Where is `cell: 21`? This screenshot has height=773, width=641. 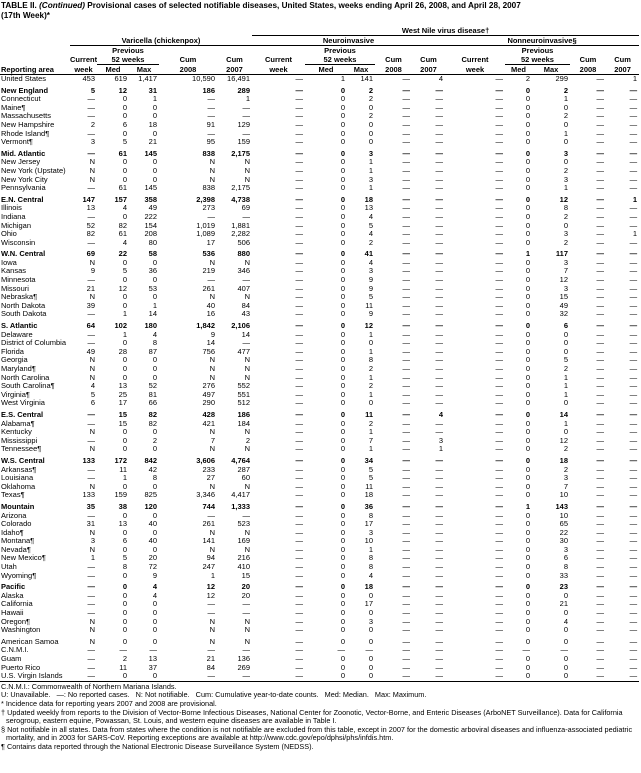 cell: 21 is located at coordinates (563, 604).